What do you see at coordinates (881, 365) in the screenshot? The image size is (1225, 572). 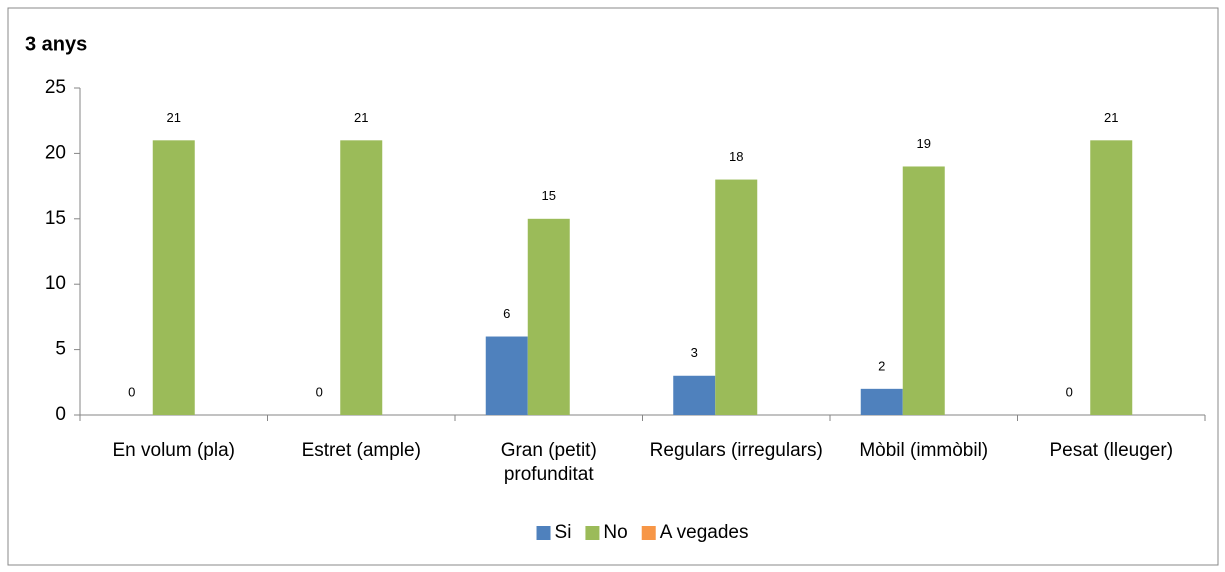 I see `data-label: 2` at bounding box center [881, 365].